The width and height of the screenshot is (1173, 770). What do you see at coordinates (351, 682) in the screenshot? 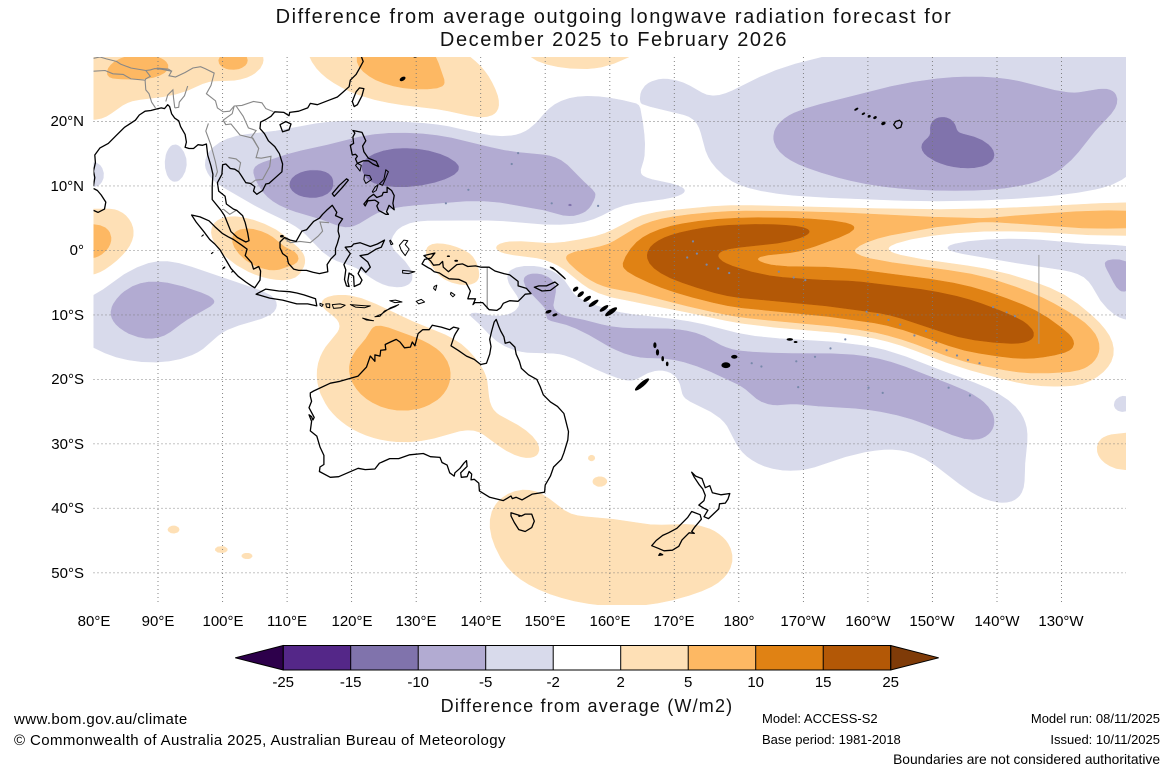
I see `svg-text: -15` at bounding box center [351, 682].